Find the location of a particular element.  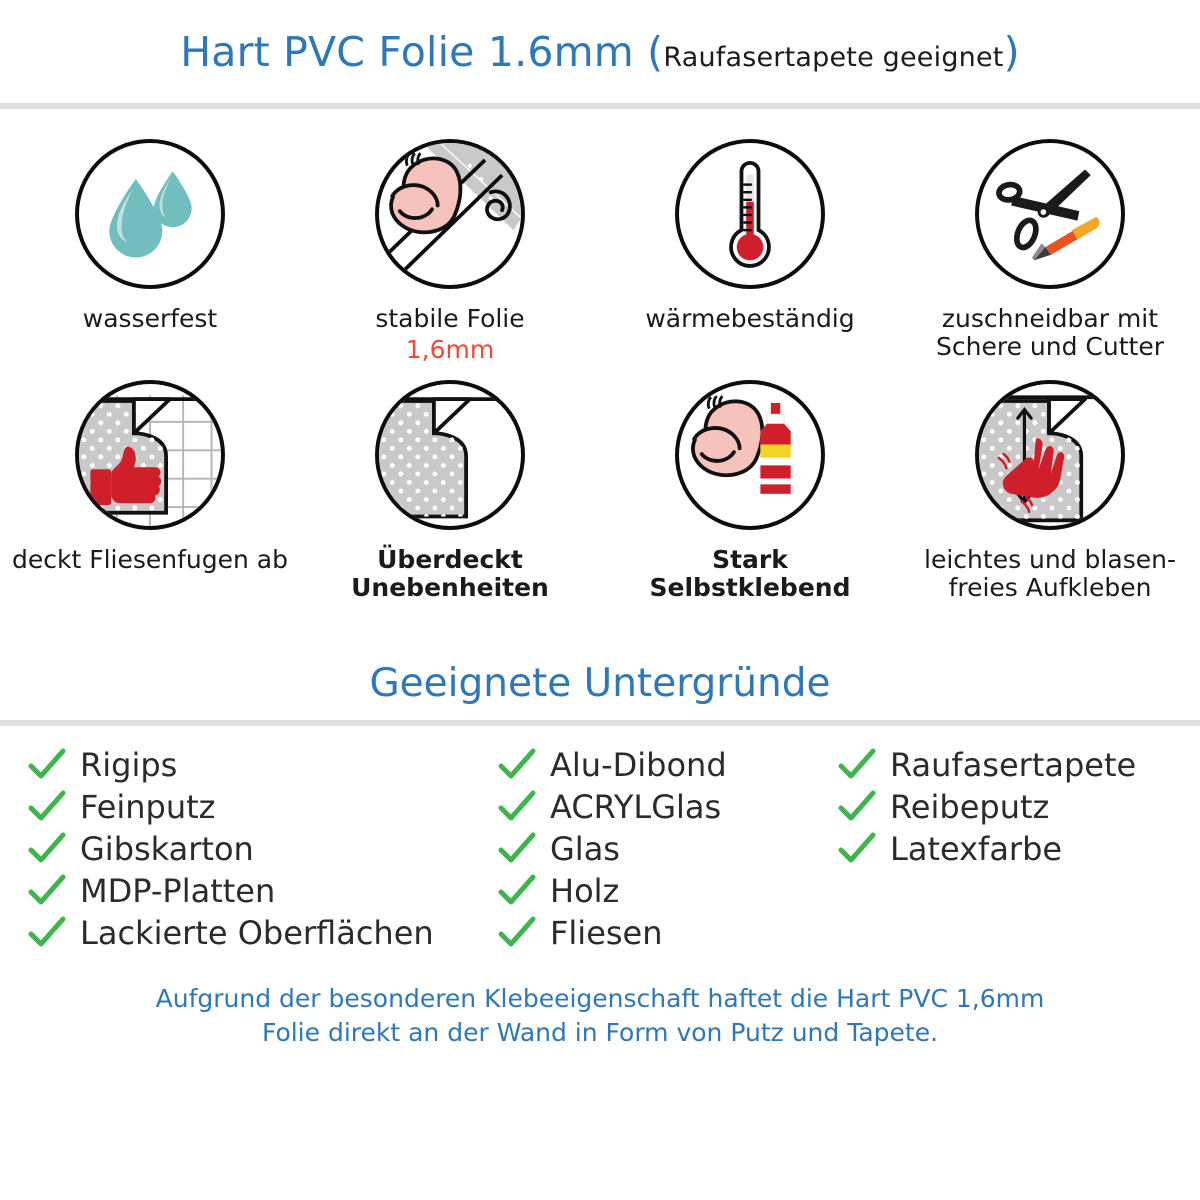

list-item: Latexfarbe is located at coordinates (1008, 849).